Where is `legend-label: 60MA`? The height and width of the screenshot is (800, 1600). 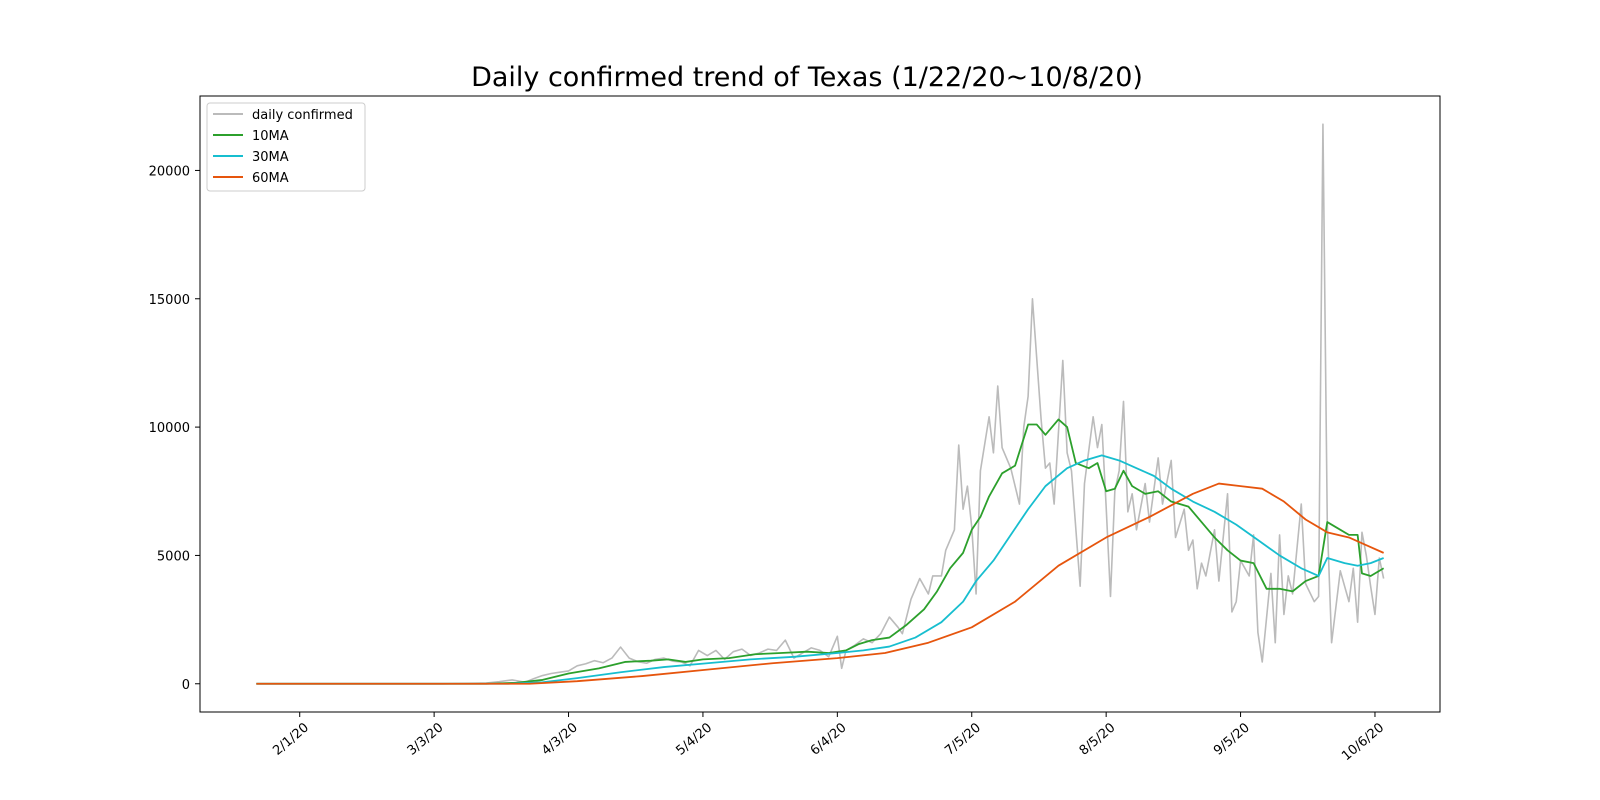 legend-label: 60MA is located at coordinates (270, 178).